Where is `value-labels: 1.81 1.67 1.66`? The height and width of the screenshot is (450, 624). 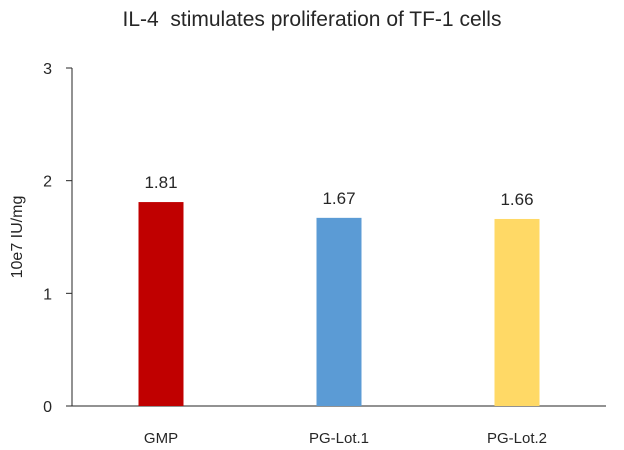
value-labels: 1.81 1.67 1.66 is located at coordinates (338, 191).